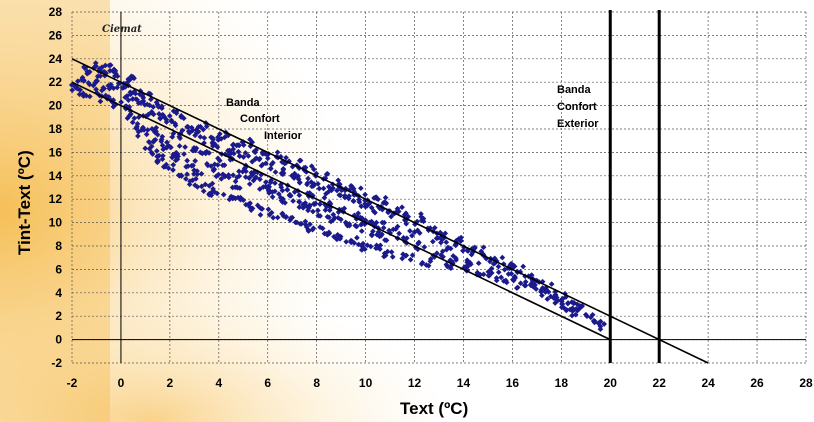 Image resolution: width=814 pixels, height=422 pixels. I want to click on vertical-band-lines, so click(634, 186).